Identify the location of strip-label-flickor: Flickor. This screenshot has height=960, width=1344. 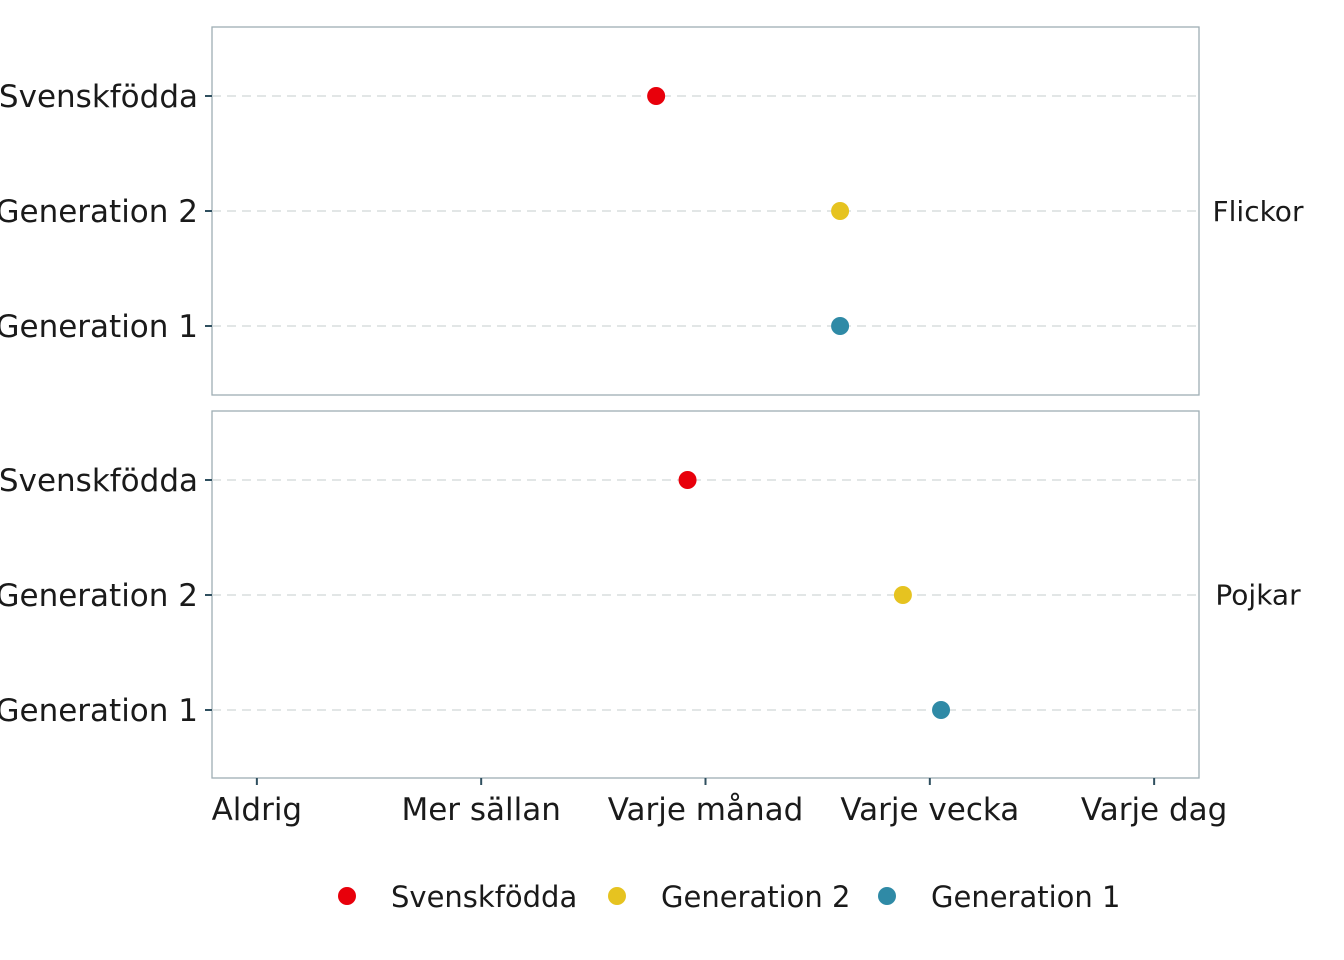
(1258, 211).